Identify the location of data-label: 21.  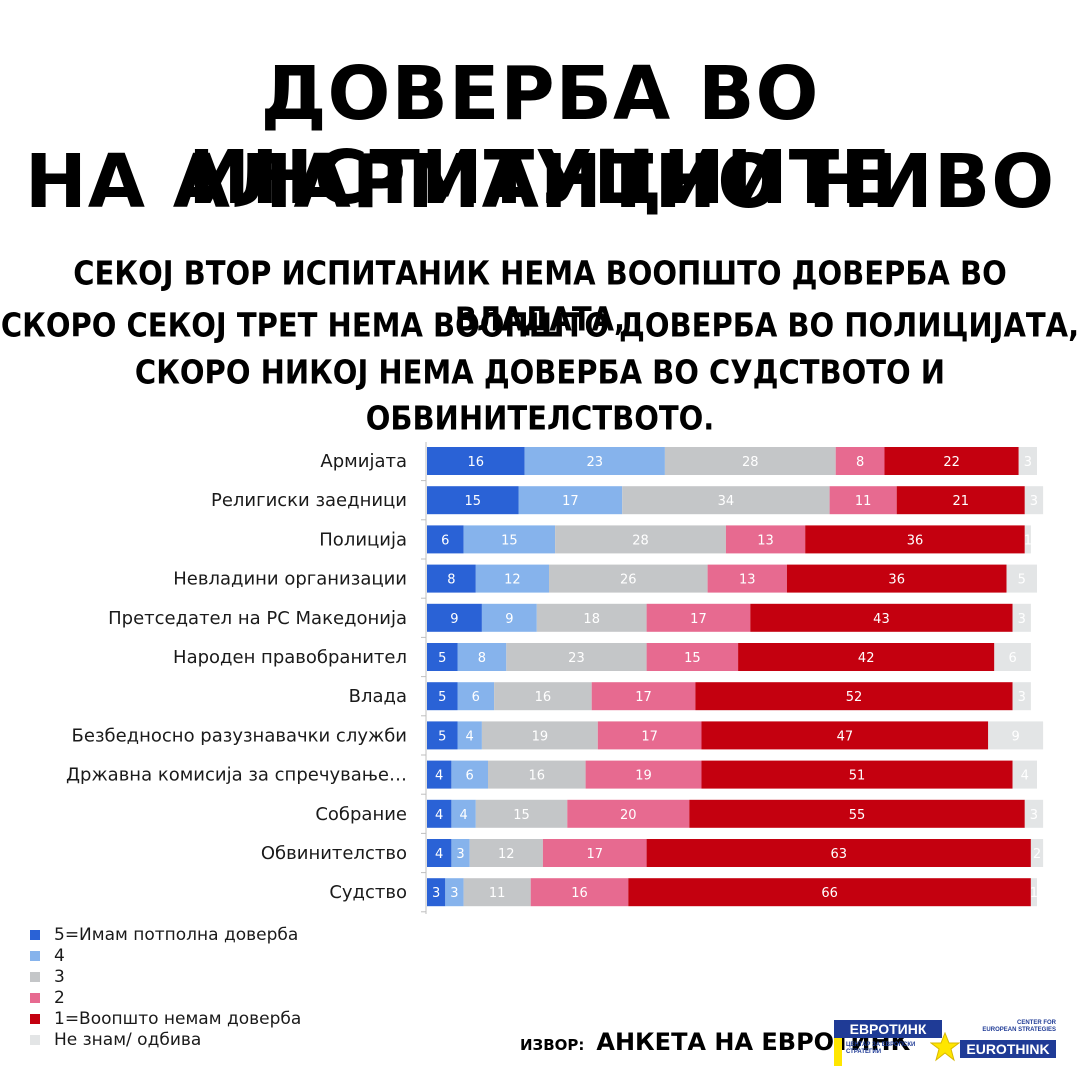
(960, 501).